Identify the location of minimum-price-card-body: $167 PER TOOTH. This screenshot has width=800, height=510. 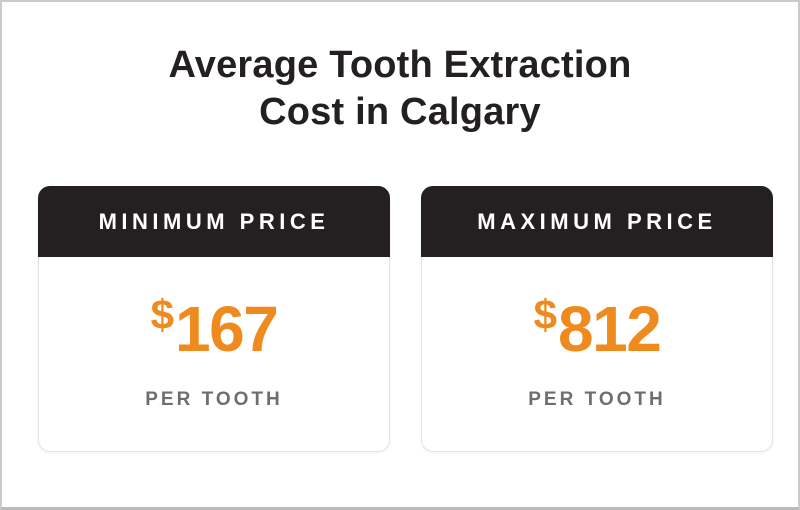
(214, 334).